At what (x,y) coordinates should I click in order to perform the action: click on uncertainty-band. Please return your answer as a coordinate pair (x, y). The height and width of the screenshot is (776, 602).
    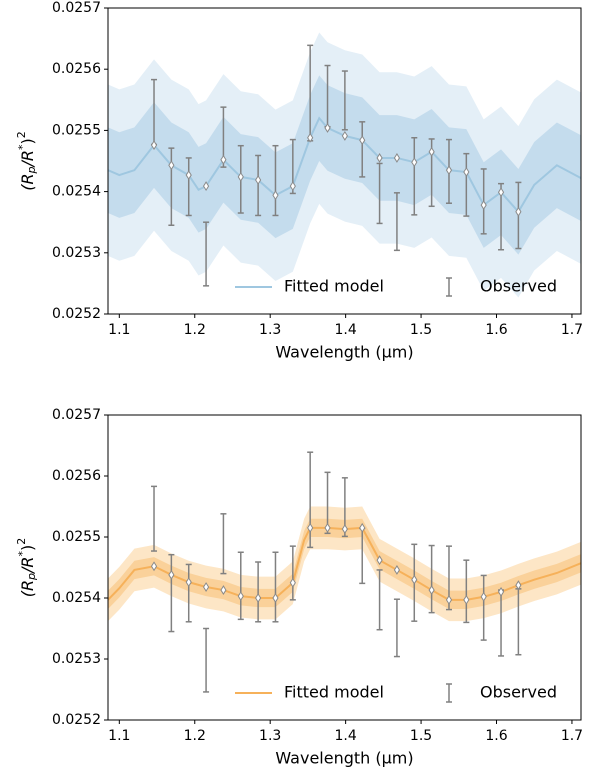
    Looking at the image, I should click on (344, 563).